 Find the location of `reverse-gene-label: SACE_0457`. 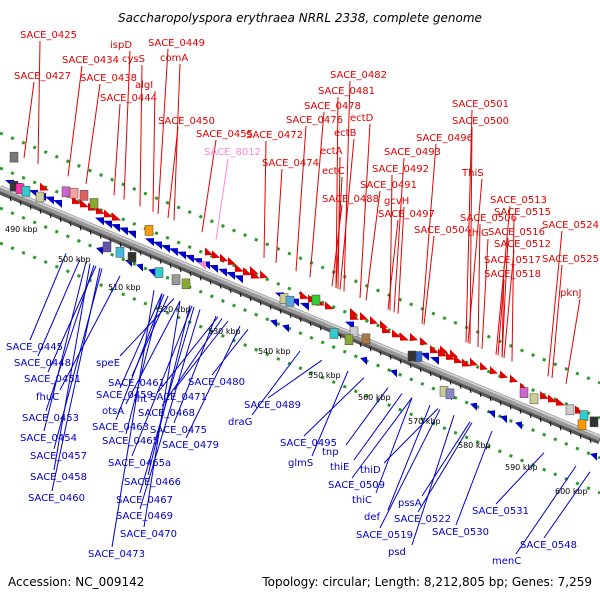

reverse-gene-label: SACE_0457 is located at coordinates (58, 456).